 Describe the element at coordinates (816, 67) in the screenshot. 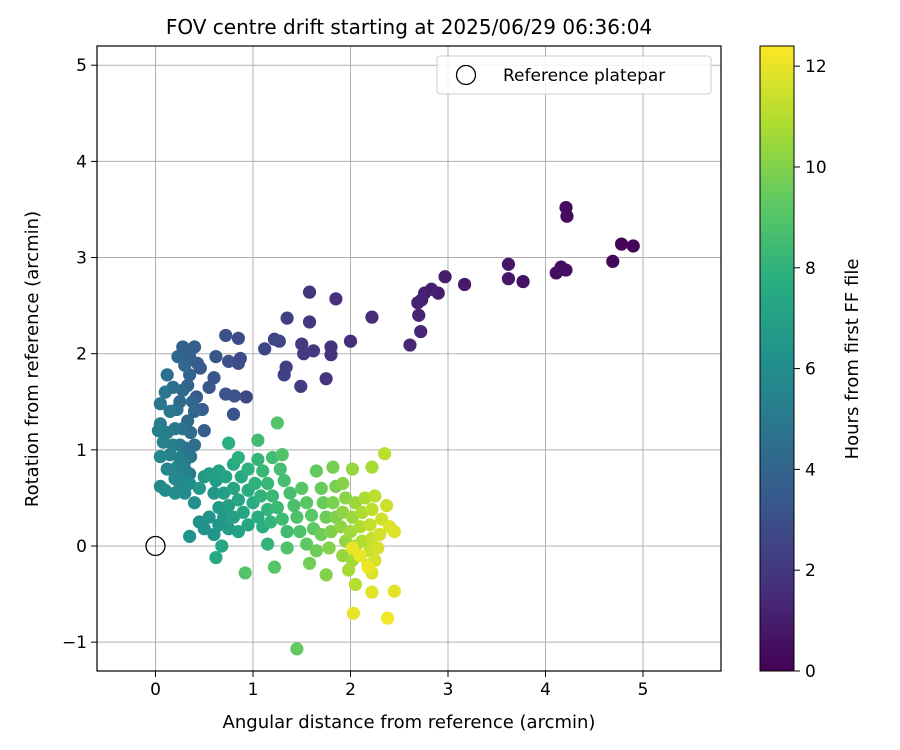

I see `colorbar-tick-label: 12` at that location.